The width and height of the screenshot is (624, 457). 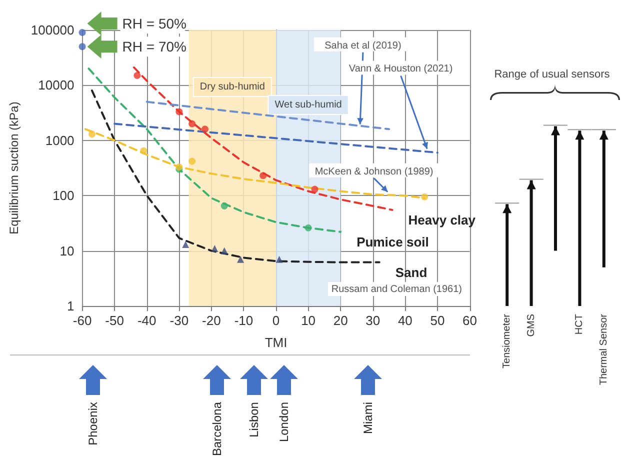 What do you see at coordinates (396, 289) in the screenshot?
I see `annotation: Russam and Coleman (1961)` at bounding box center [396, 289].